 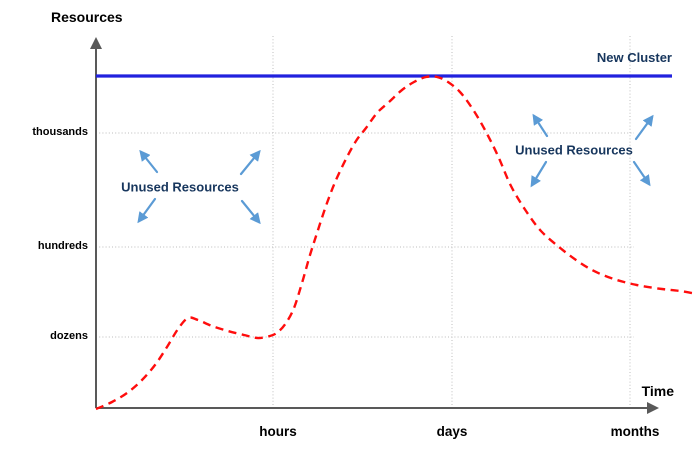 I want to click on unused-resources-annotation-right: Unused Resources, so click(x=574, y=150).